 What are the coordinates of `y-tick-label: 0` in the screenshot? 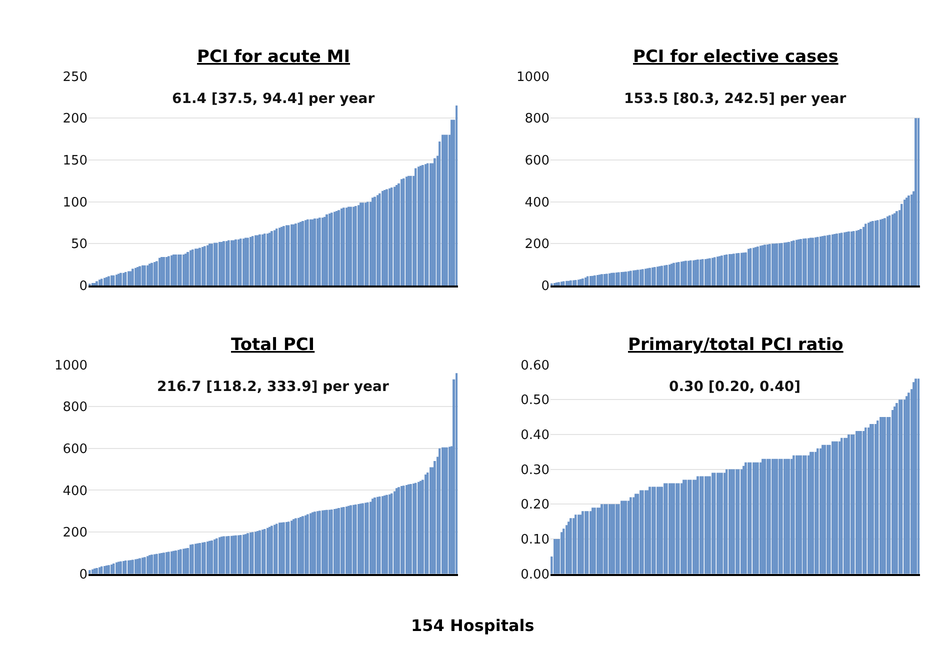 It's located at (83, 286).